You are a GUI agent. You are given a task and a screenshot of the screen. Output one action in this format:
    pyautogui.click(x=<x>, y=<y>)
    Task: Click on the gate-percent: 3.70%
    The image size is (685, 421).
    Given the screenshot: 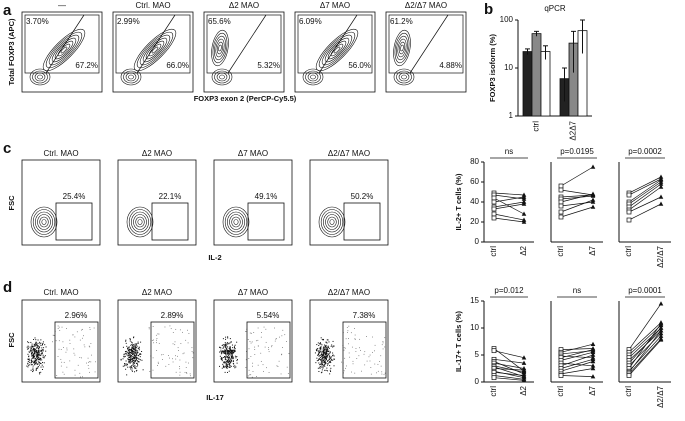 What is the action you would take?
    pyautogui.click(x=37, y=21)
    